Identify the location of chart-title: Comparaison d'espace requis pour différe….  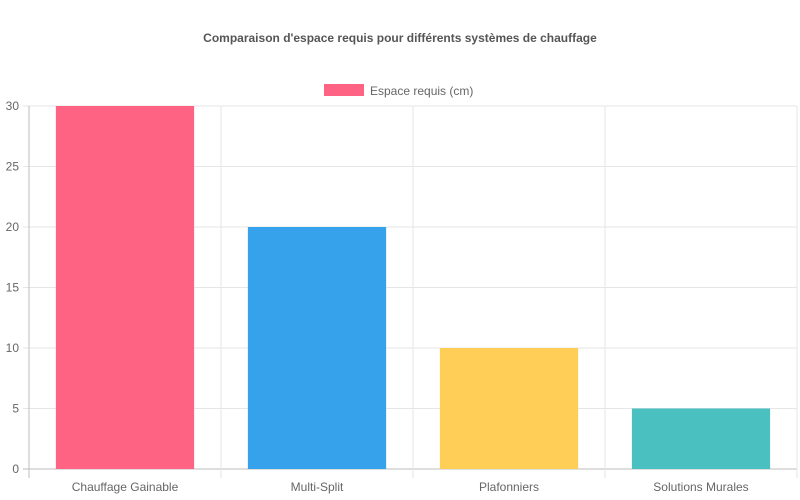
(400, 38).